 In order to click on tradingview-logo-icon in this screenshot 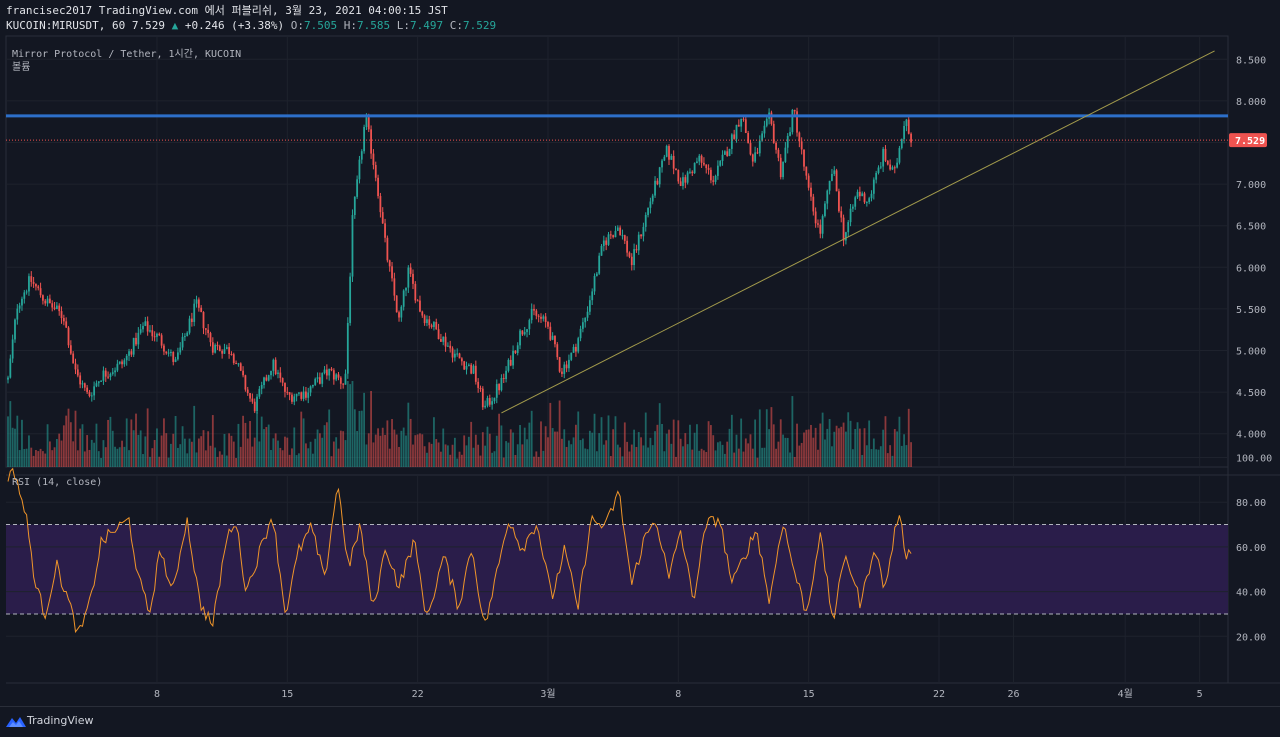, I will do `click(16, 722)`.